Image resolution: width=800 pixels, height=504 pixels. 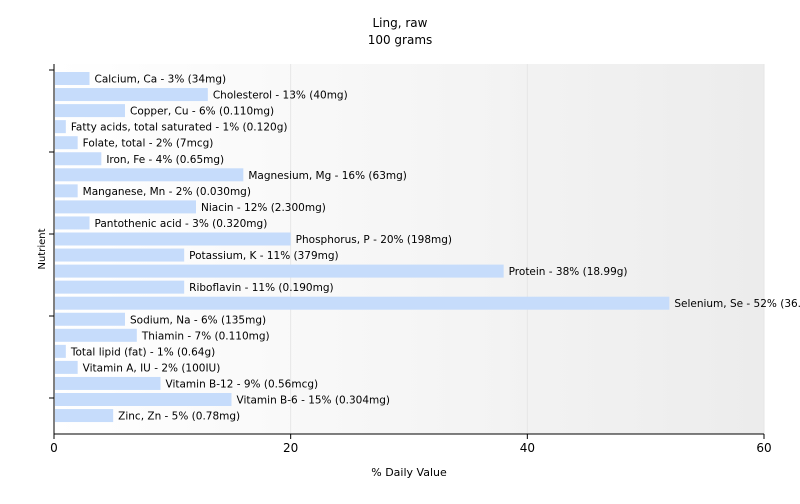 I want to click on data-label: Copper, Cu - 6% (0.110mg), so click(x=202, y=112).